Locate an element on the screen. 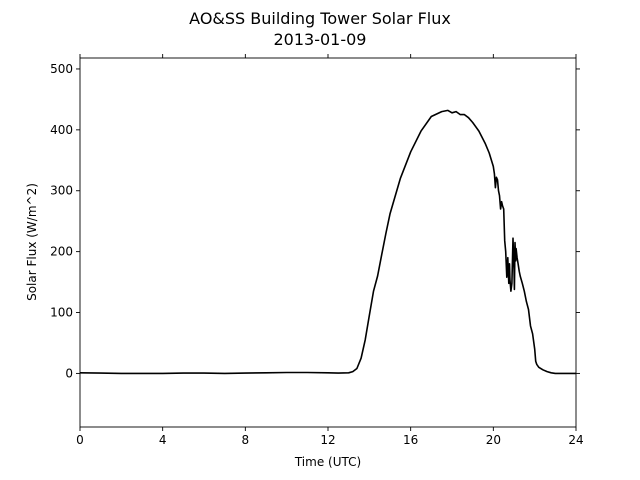  x-tick-label: 8 is located at coordinates (246, 440).